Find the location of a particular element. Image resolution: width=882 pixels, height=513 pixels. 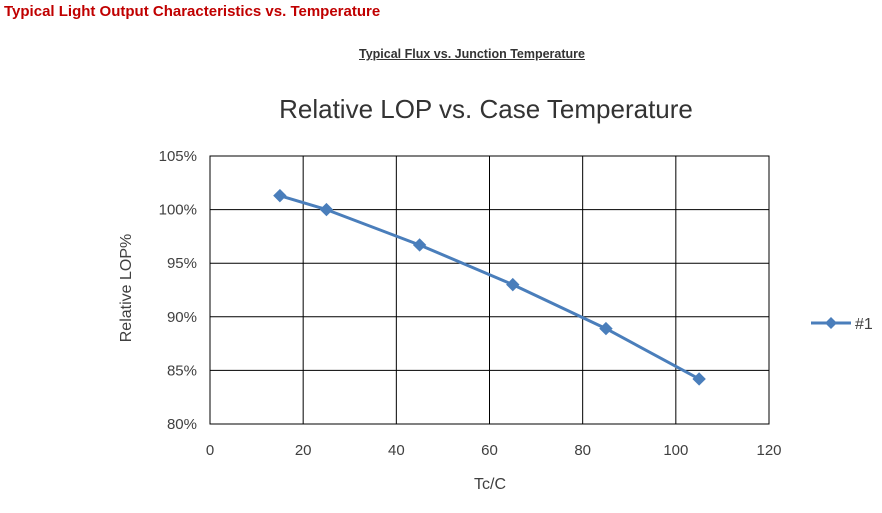

x-tick-label: 100 is located at coordinates (675, 450).